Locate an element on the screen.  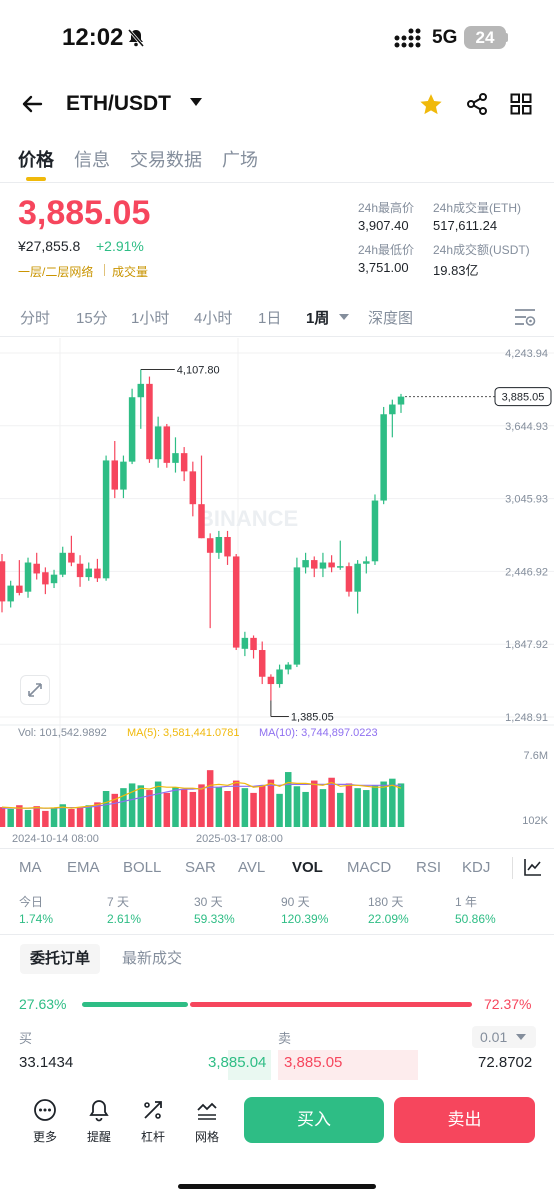
perf-label-7d: 7 天 is located at coordinates (118, 902).